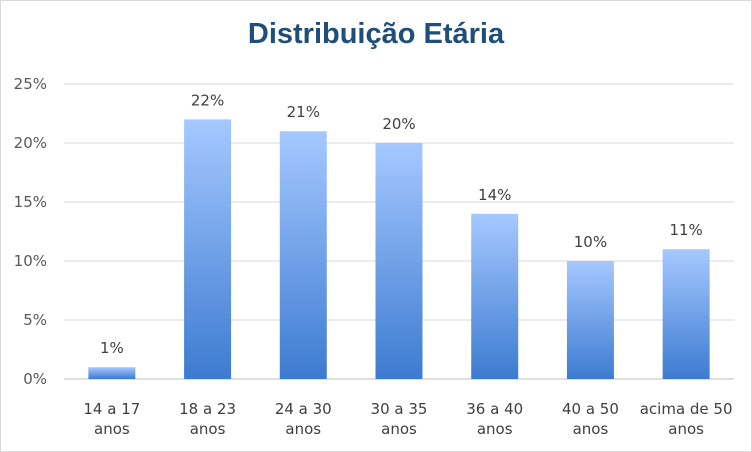 This screenshot has width=752, height=452. Describe the element at coordinates (30, 261) in the screenshot. I see `y-tick-label: 10%` at that location.